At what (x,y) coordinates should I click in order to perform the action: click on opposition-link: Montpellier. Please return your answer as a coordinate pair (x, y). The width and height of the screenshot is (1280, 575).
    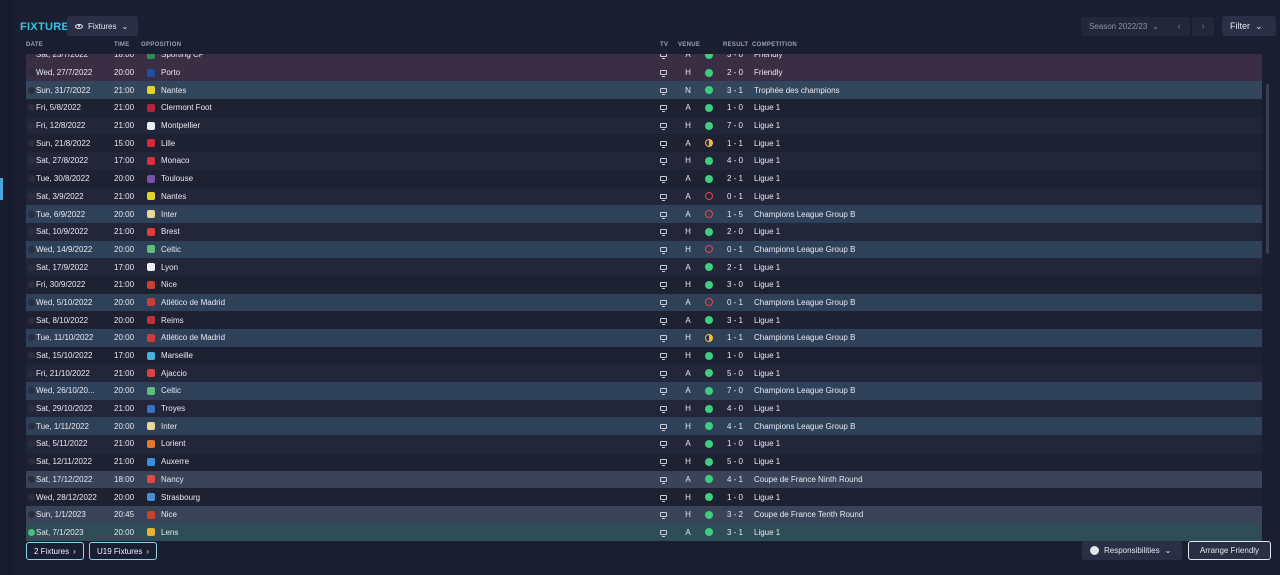
    Looking at the image, I should click on (181, 126).